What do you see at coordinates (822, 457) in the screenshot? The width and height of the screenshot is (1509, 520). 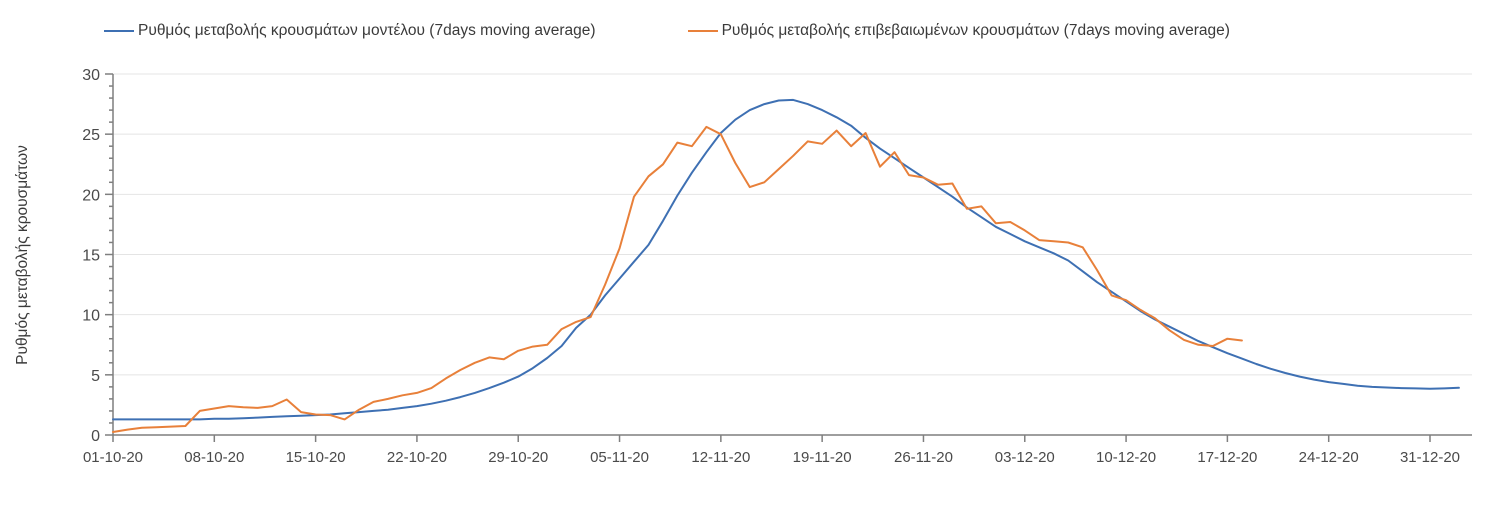 I see `x-tick-label: 19-11-20` at bounding box center [822, 457].